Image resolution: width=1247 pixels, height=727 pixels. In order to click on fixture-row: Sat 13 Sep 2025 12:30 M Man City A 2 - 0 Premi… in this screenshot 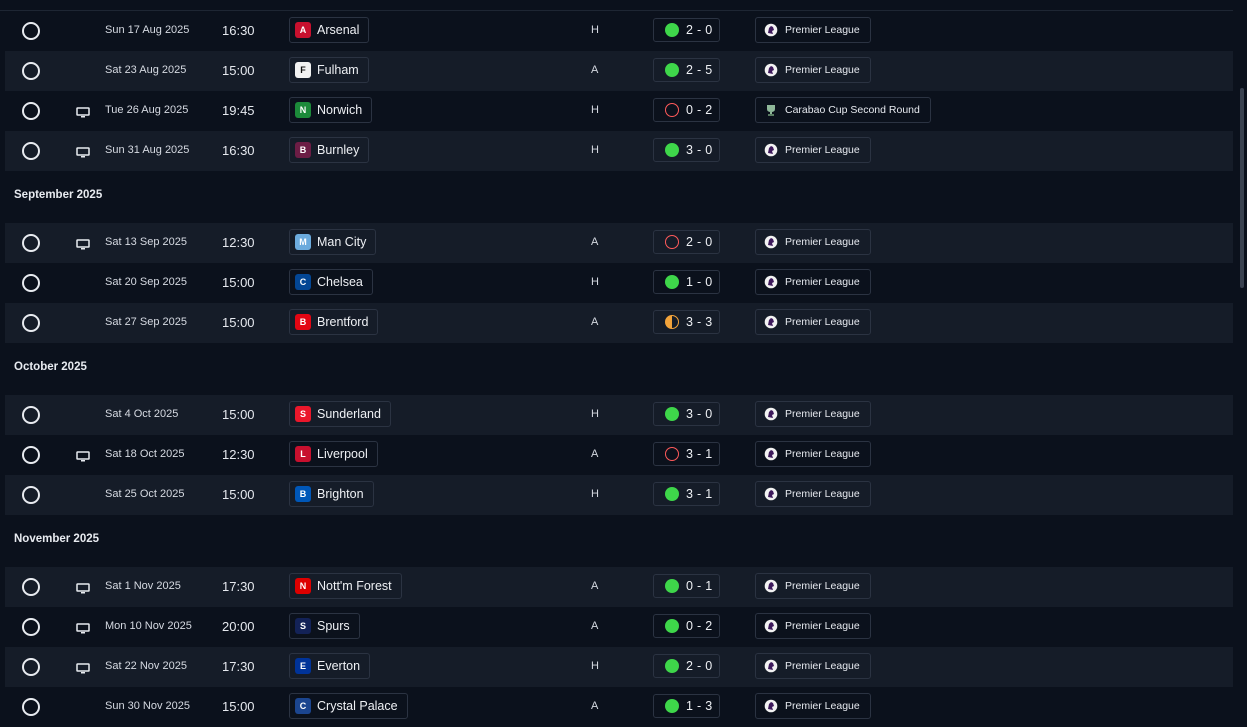, I will do `click(619, 243)`.